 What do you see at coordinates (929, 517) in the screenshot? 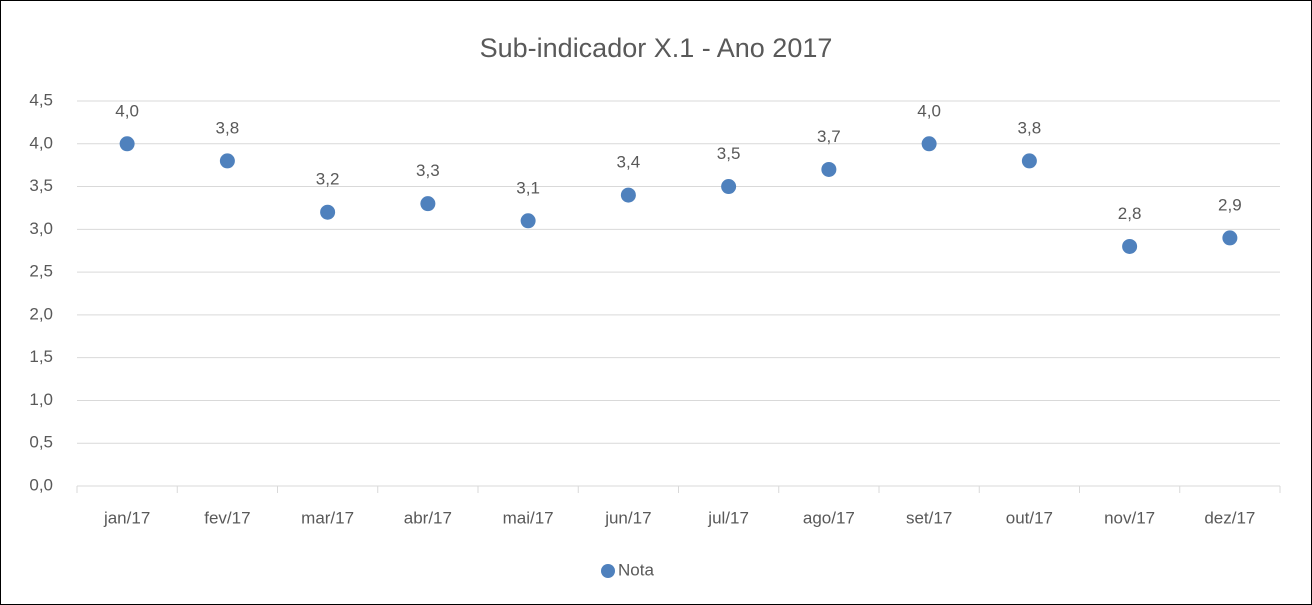
I see `x-tick-label: set/17` at bounding box center [929, 517].